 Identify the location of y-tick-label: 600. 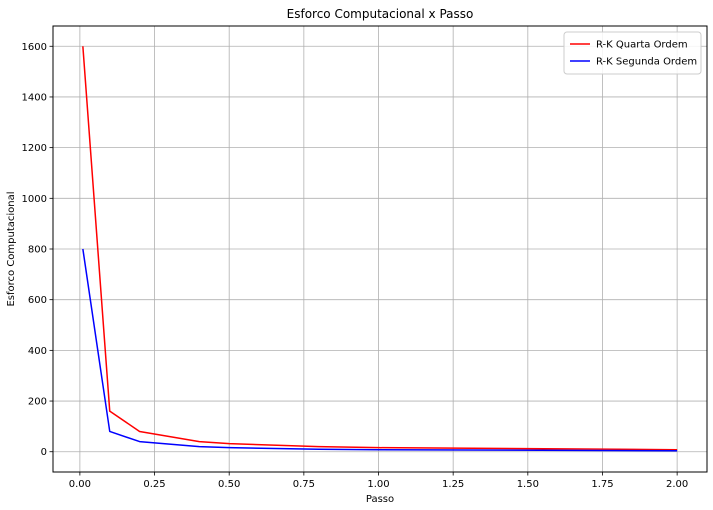
(37, 300).